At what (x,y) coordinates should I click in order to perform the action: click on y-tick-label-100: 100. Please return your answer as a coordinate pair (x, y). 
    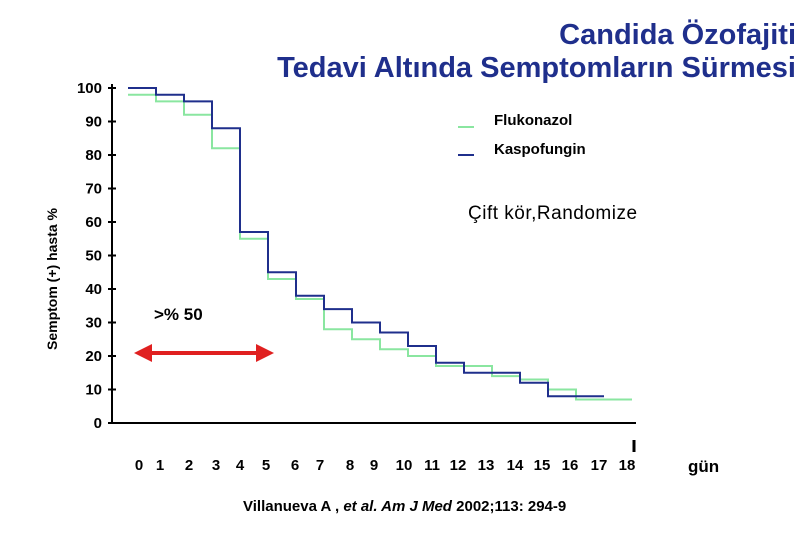
    Looking at the image, I should click on (89, 88).